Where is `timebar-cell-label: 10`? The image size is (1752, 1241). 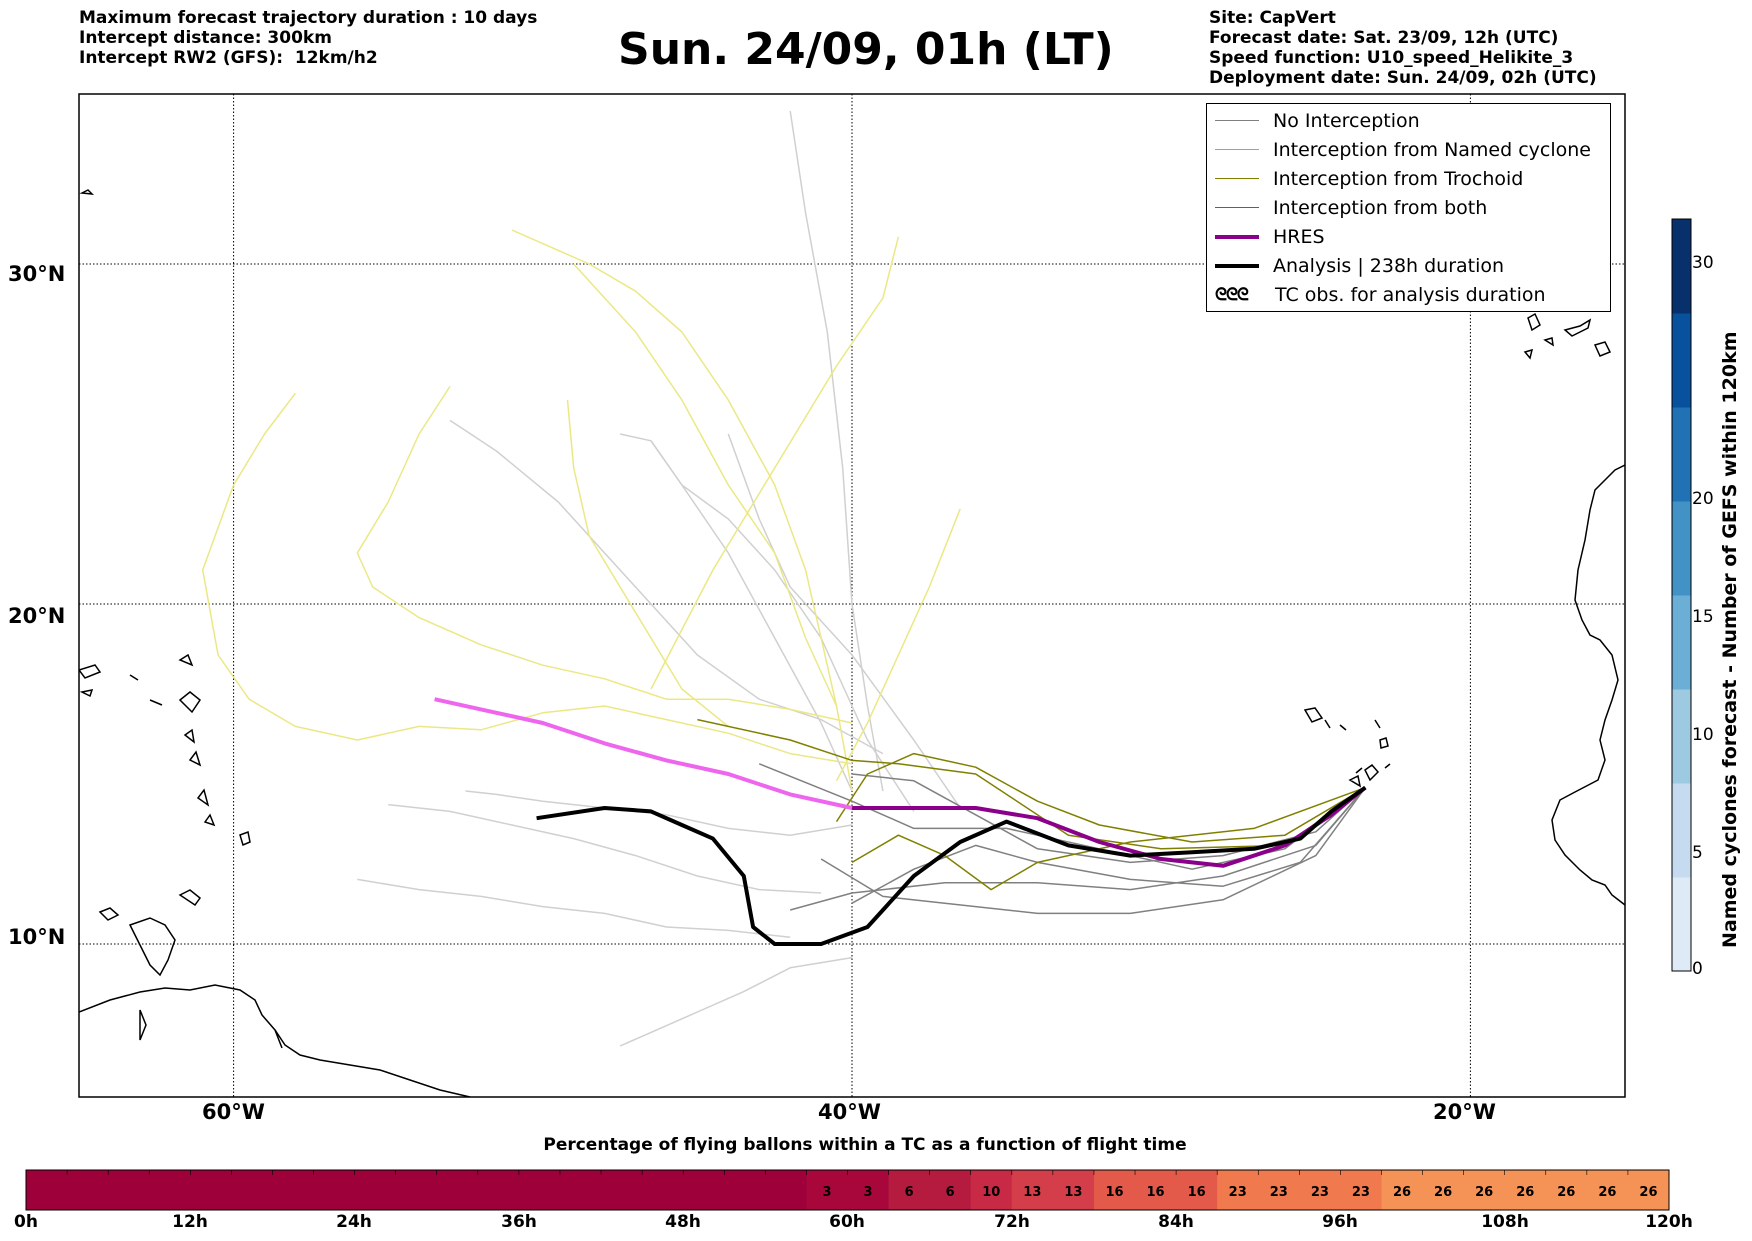
timebar-cell-label: 10 is located at coordinates (991, 1192).